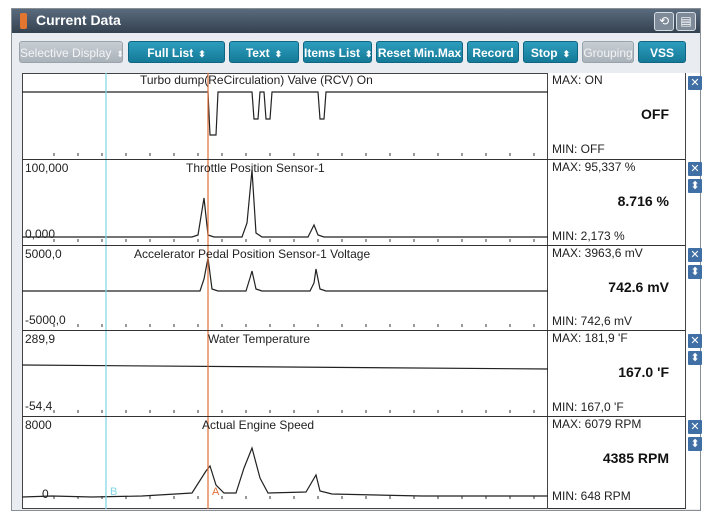 The width and height of the screenshot is (713, 522). What do you see at coordinates (635, 458) in the screenshot?
I see `current-value: 4385 RPM` at bounding box center [635, 458].